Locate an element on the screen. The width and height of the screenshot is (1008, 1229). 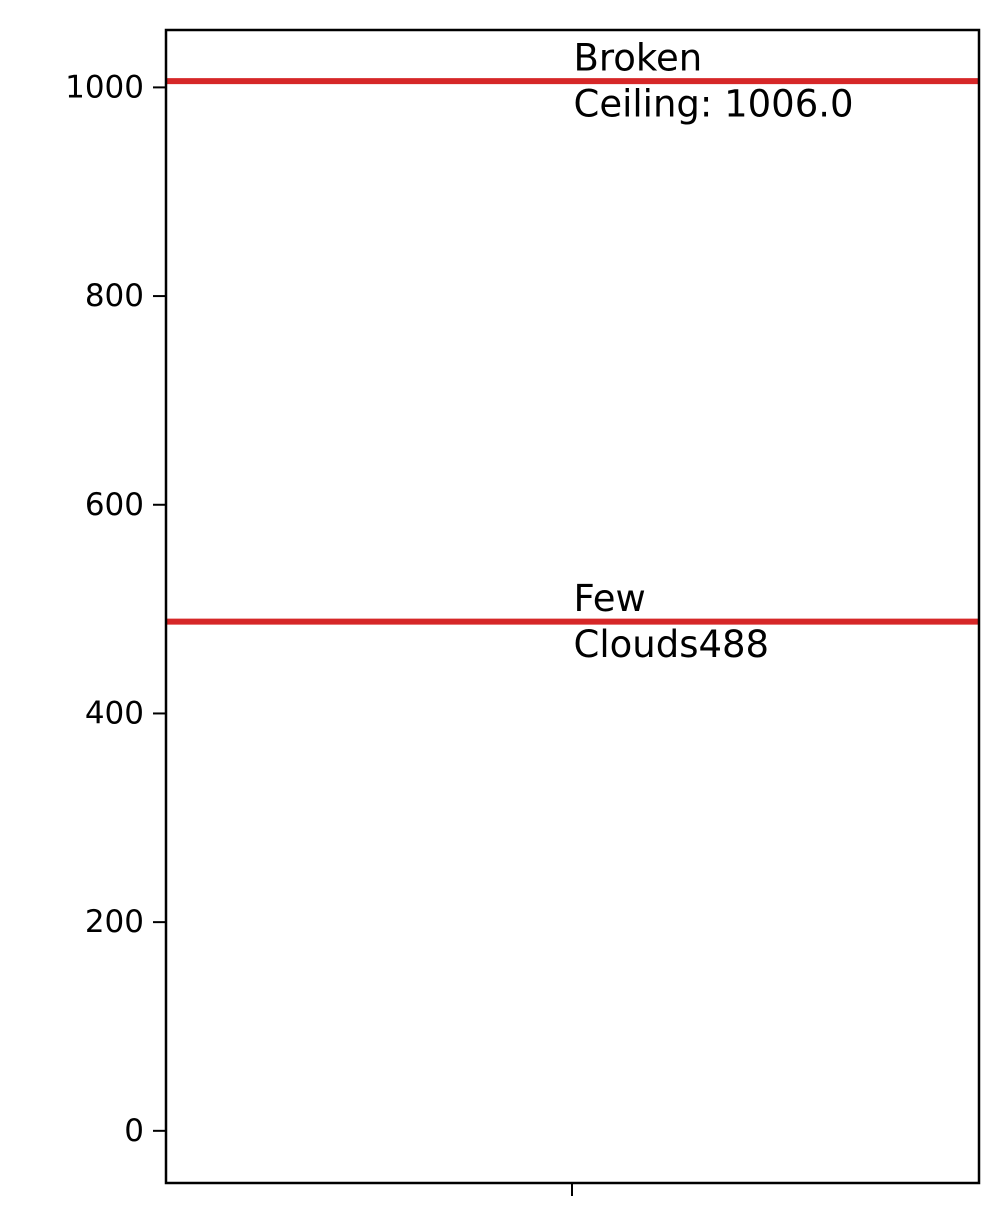
cloud-layer-label-line: Ceiling: 1006.0 is located at coordinates (714, 104).